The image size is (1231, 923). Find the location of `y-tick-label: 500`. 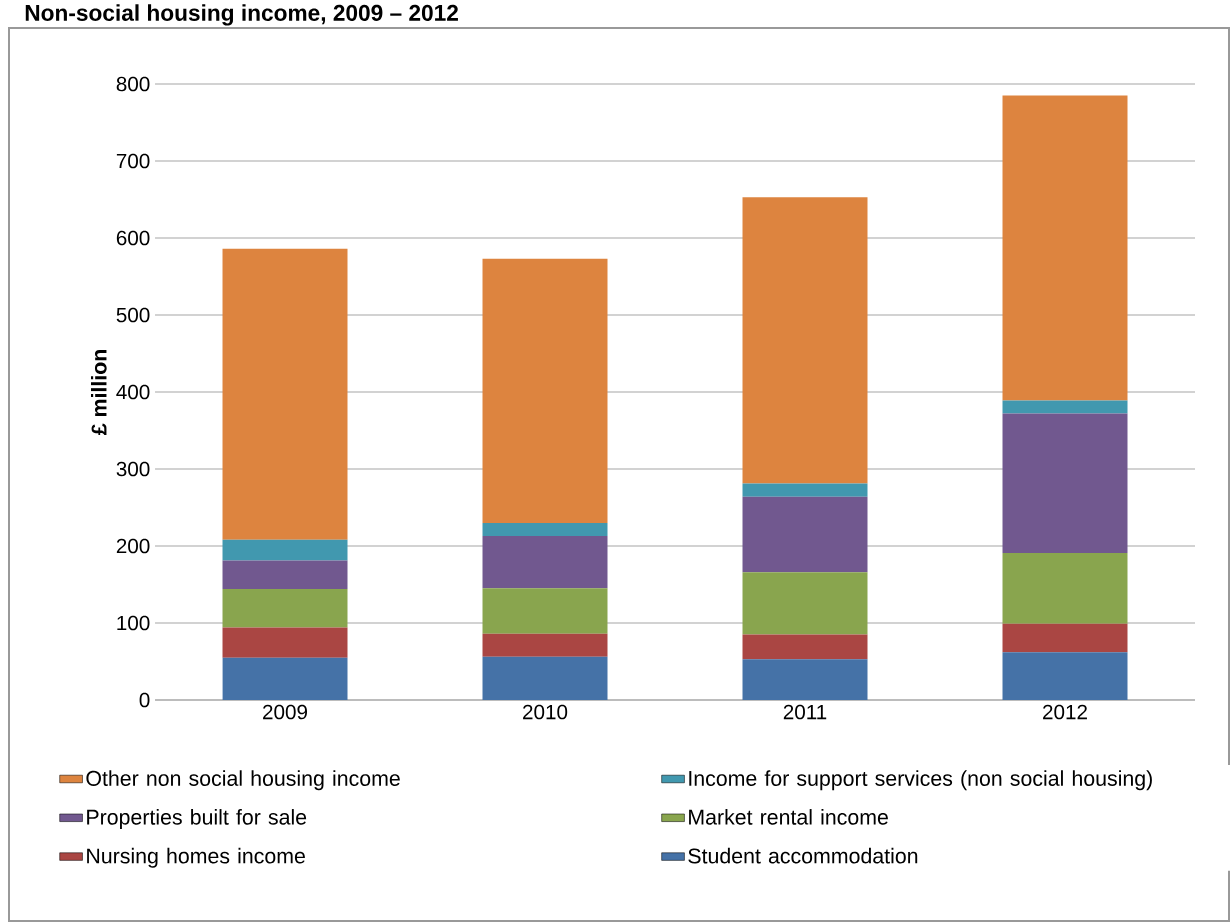

y-tick-label: 500 is located at coordinates (133, 315).